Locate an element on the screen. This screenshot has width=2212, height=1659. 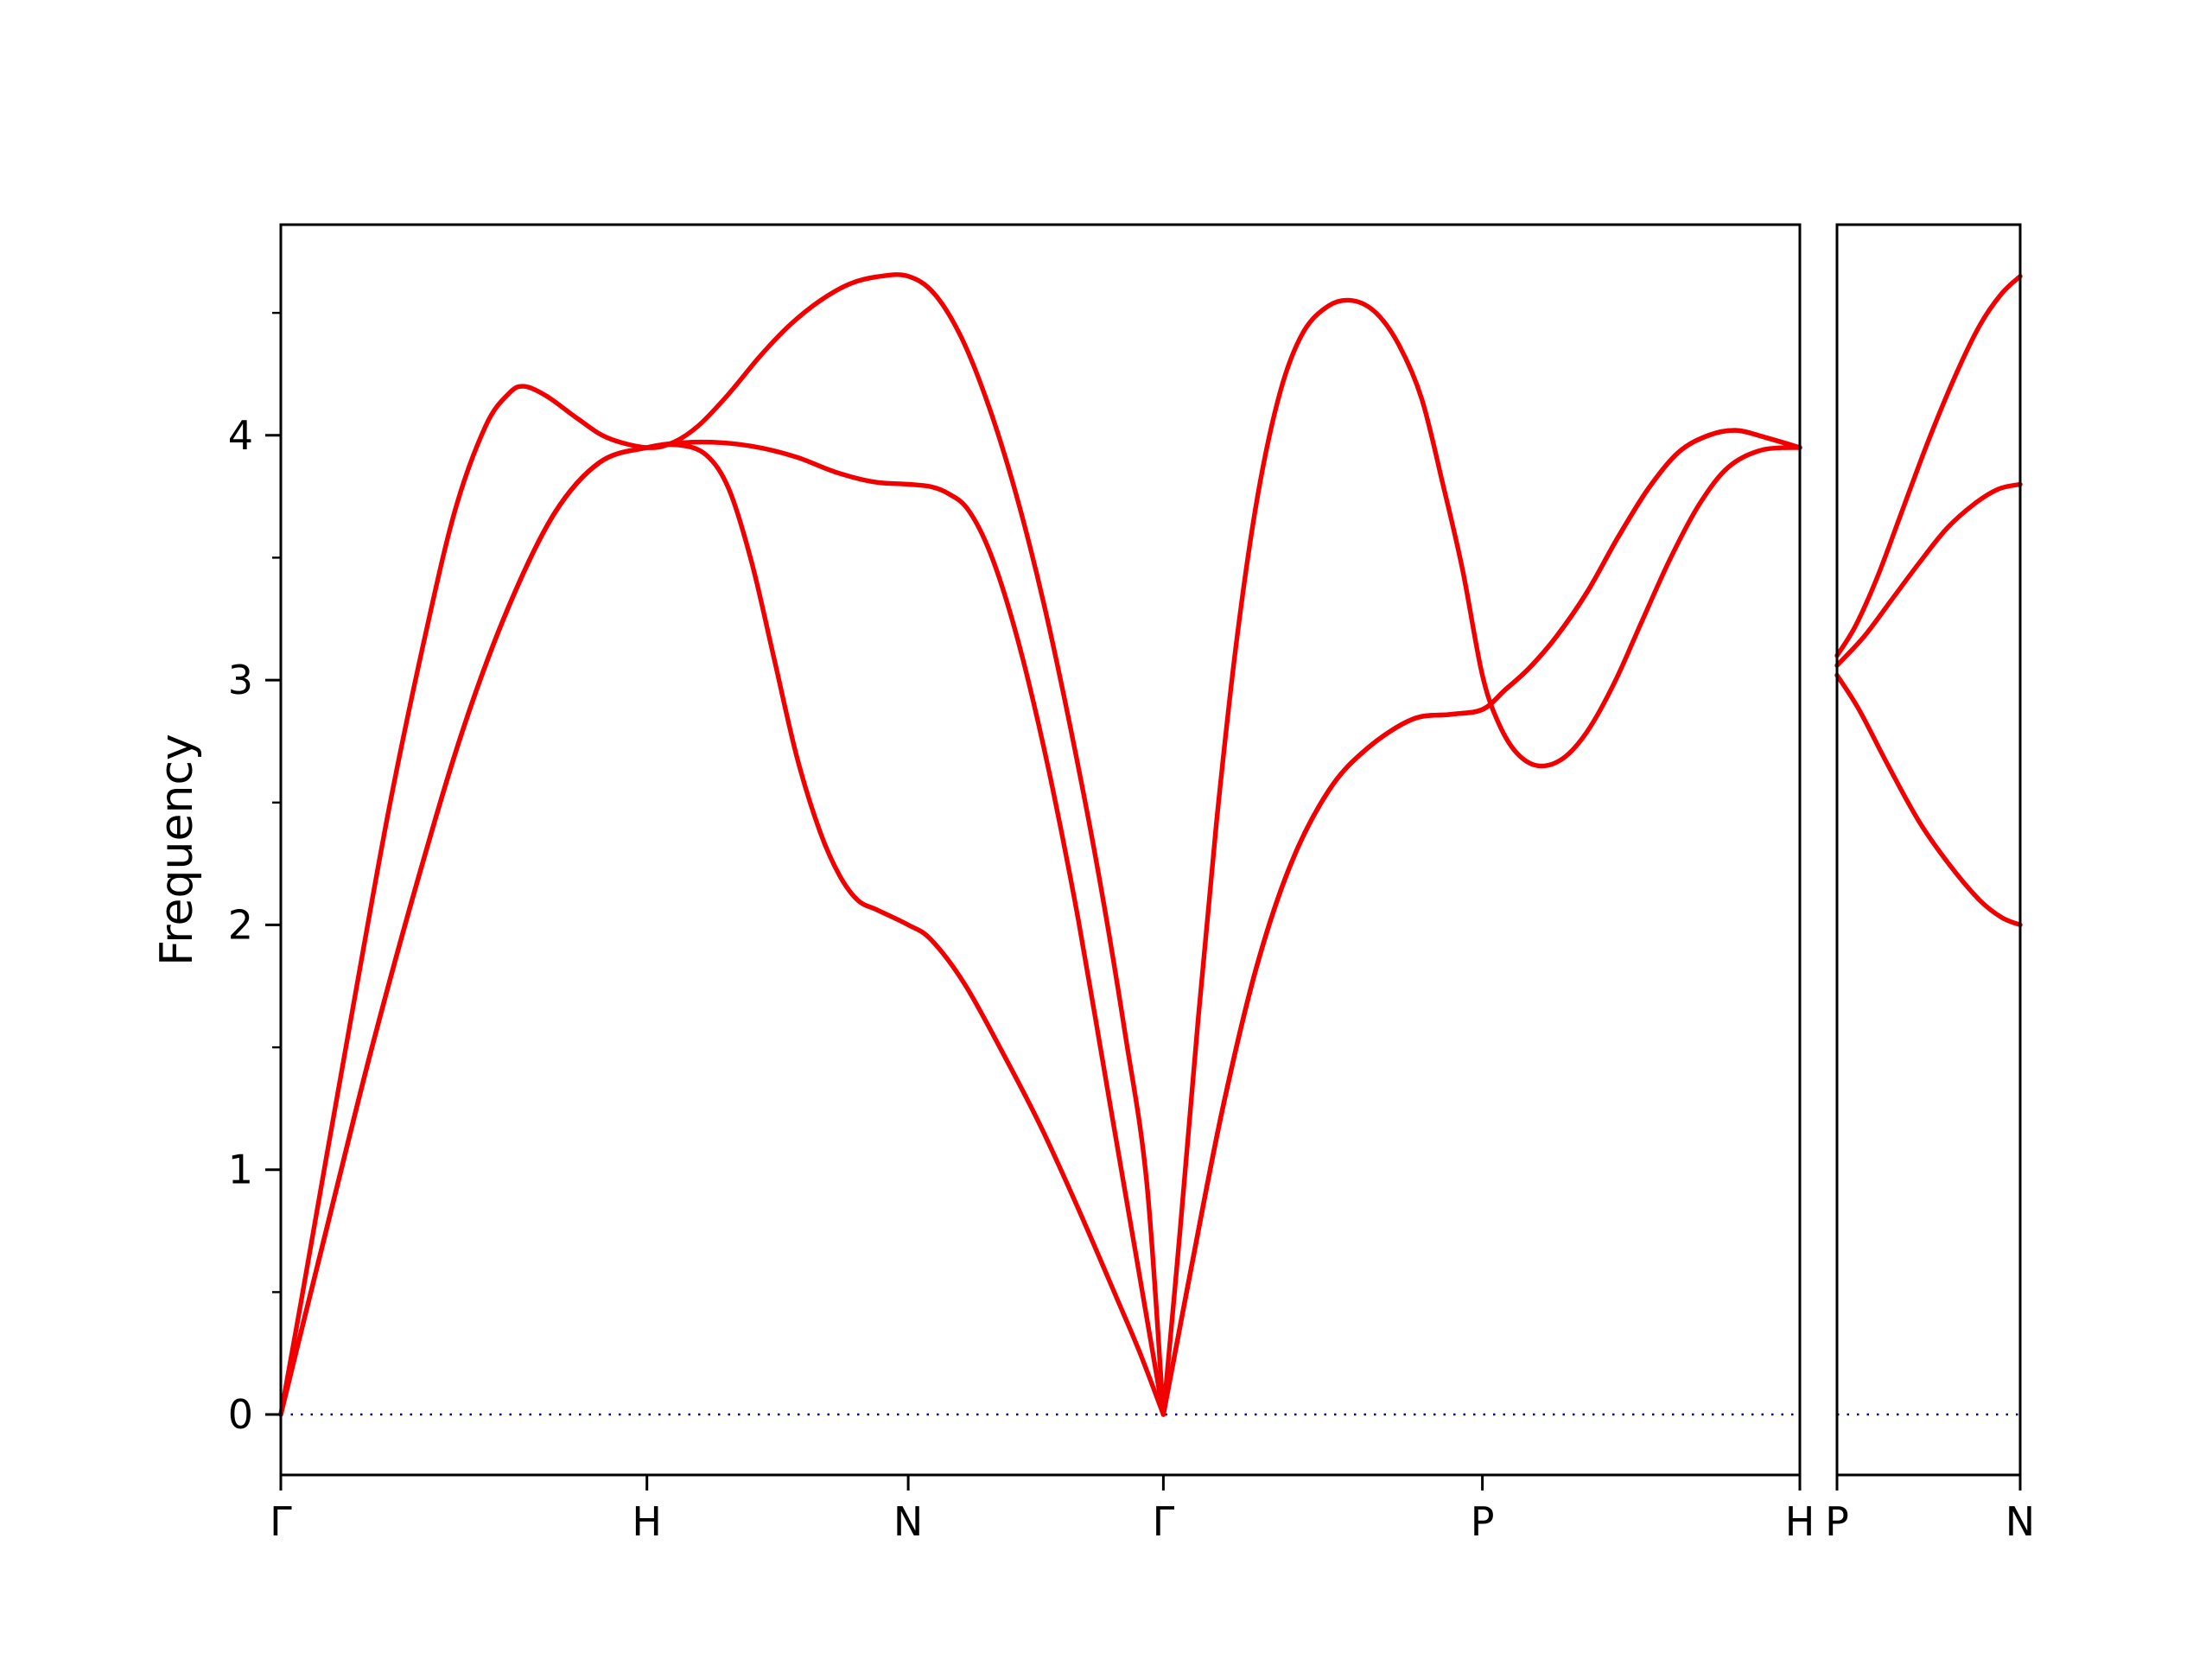
y-tick-label-1: 1 is located at coordinates (240, 1170).